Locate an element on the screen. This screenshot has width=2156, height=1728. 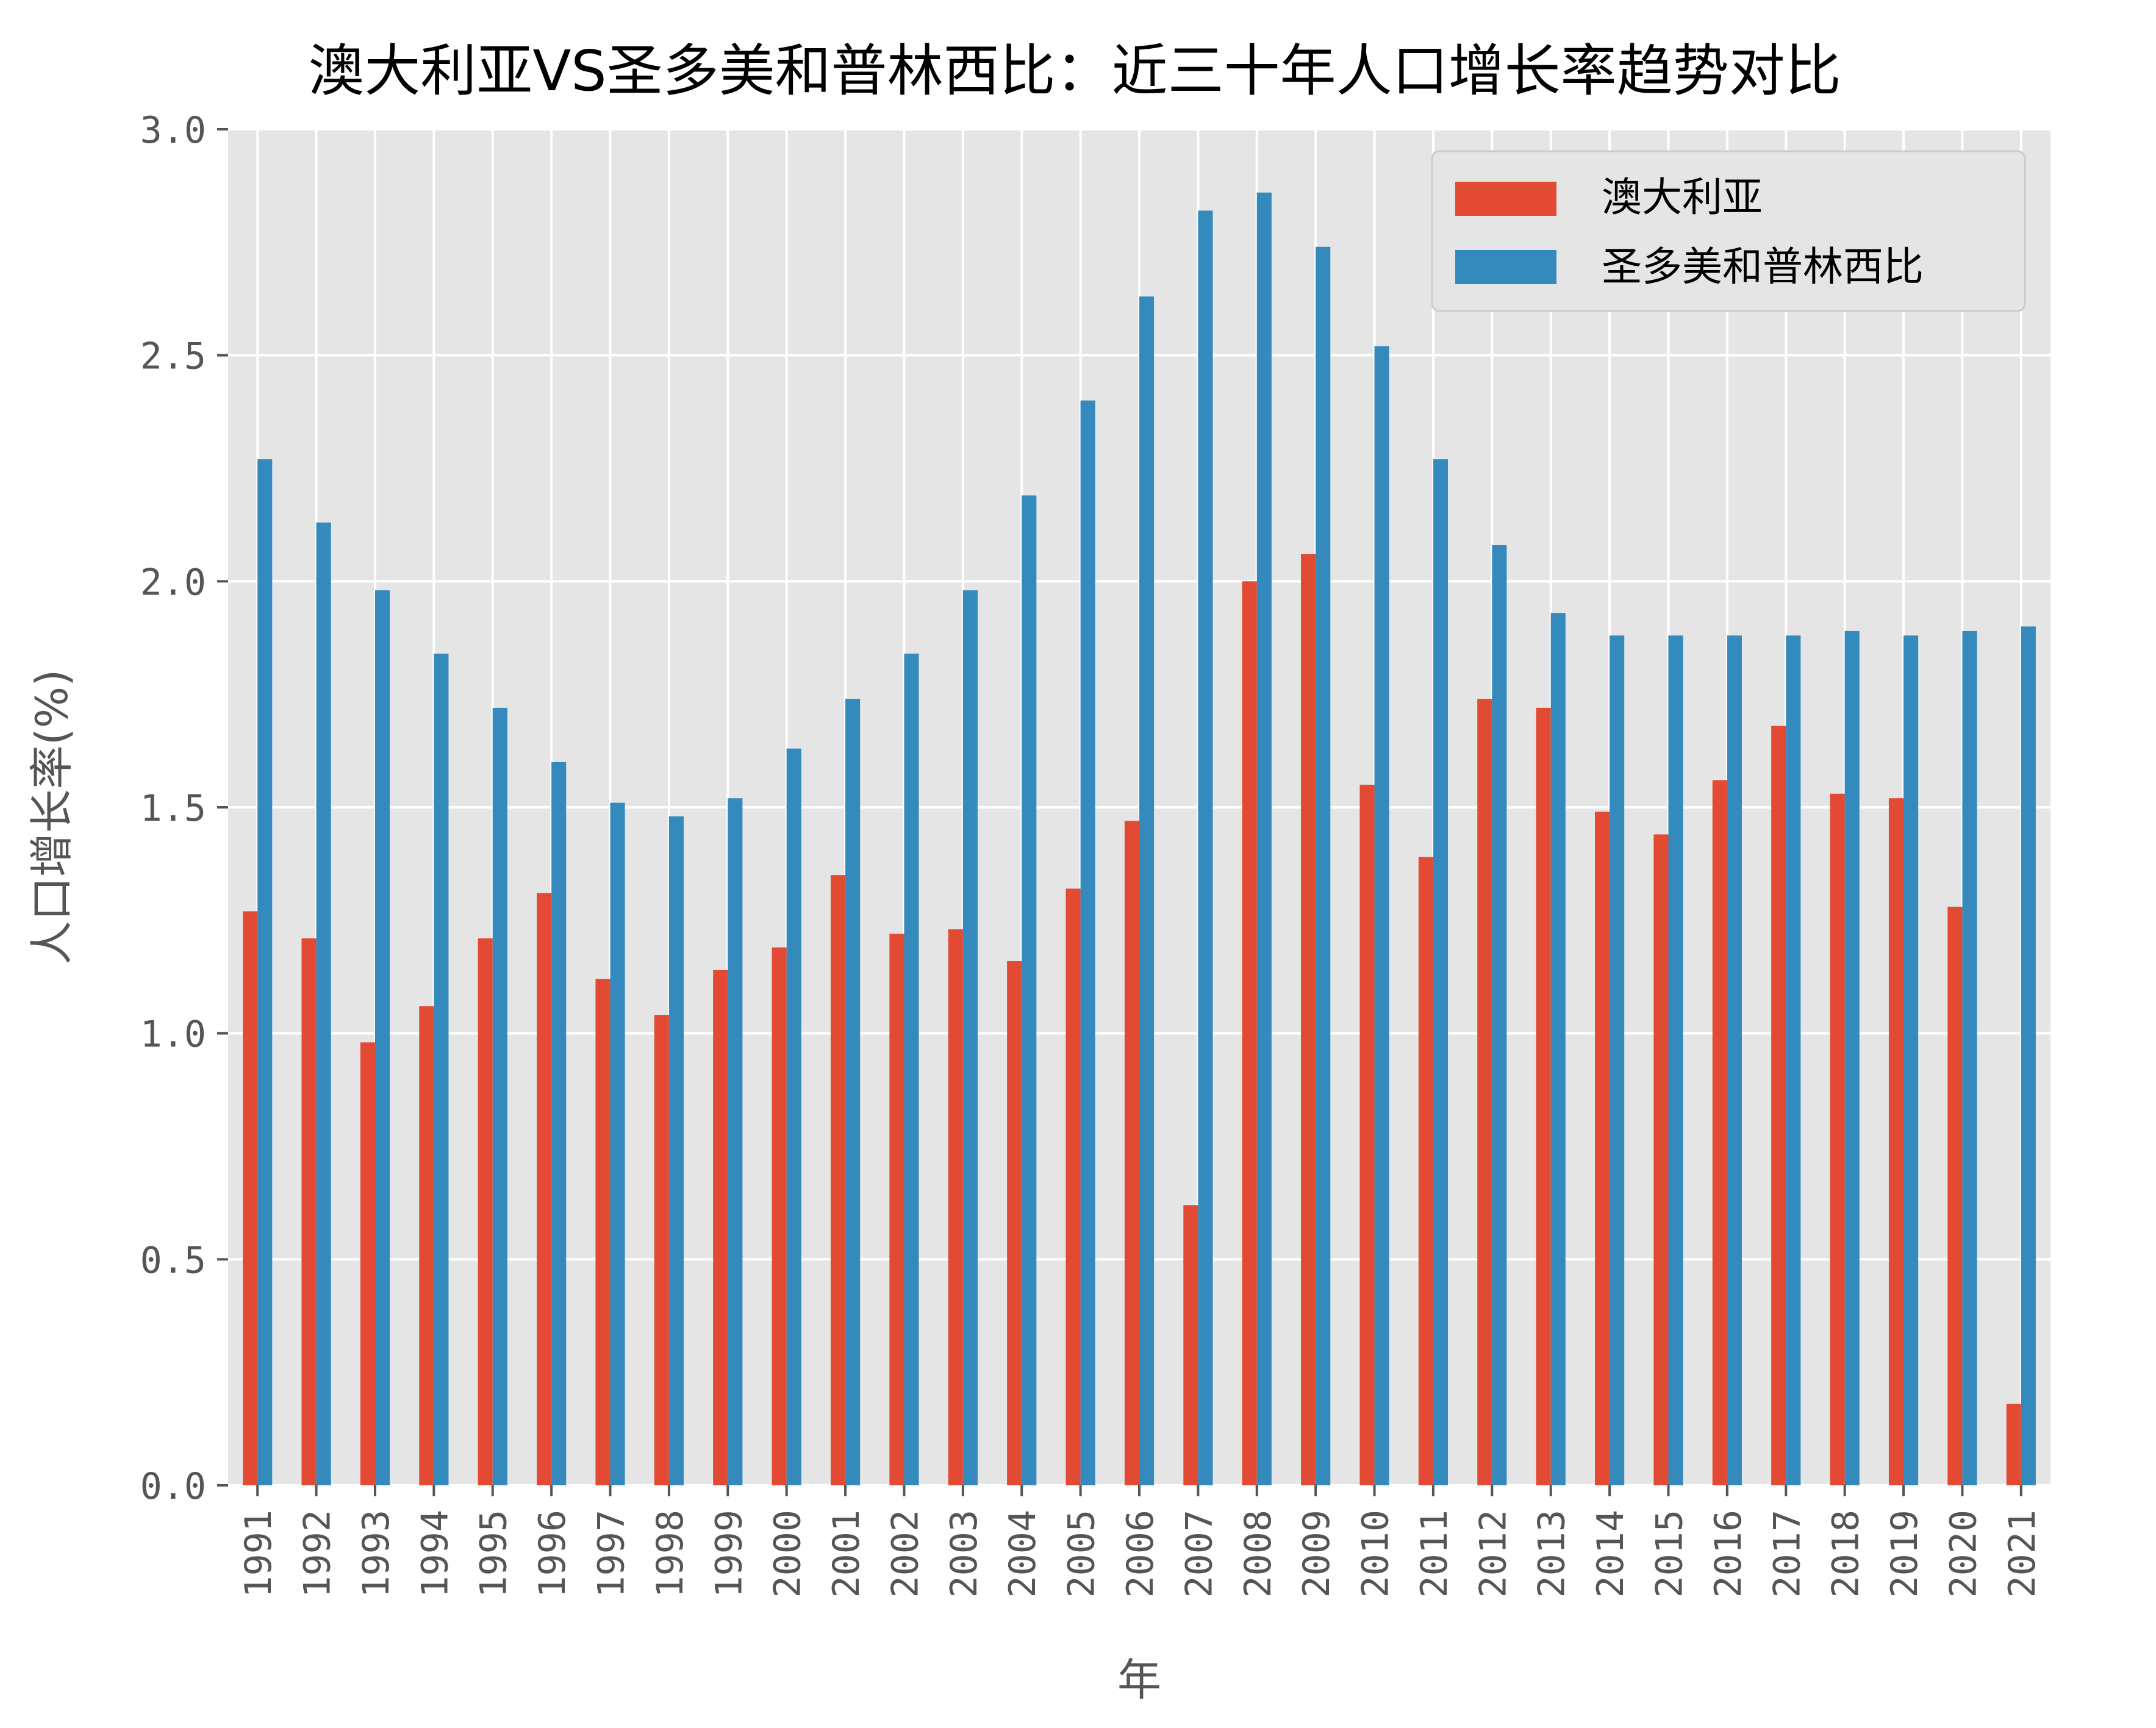
x-tick-label: 1995 is located at coordinates (494, 1554).